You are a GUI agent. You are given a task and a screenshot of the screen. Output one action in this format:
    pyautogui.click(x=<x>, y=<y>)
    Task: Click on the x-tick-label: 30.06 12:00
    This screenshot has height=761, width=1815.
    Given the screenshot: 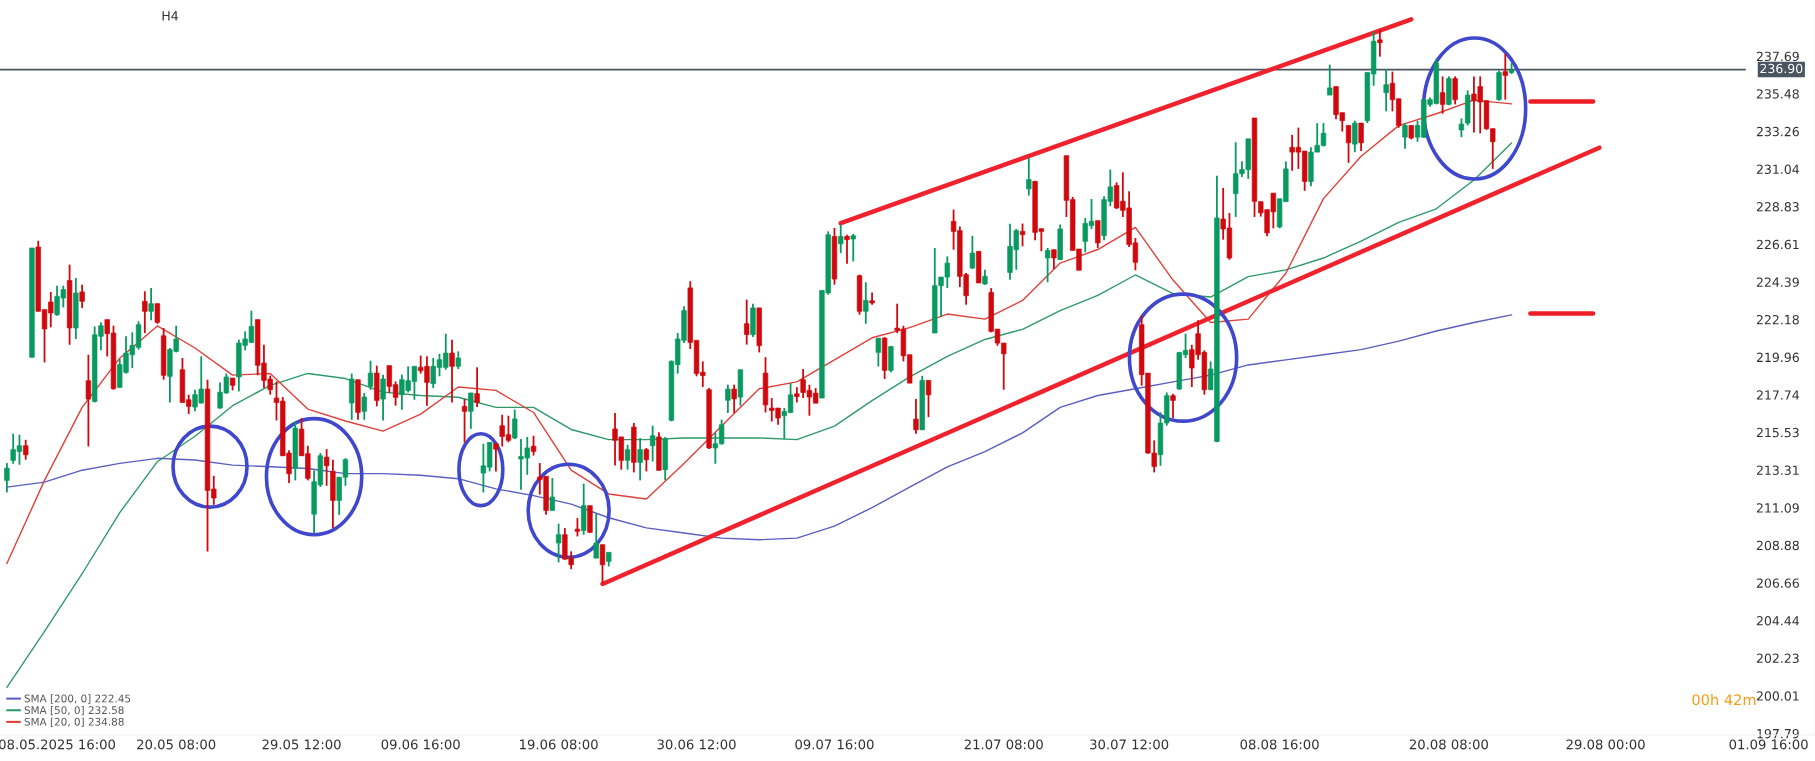 What is the action you would take?
    pyautogui.click(x=696, y=744)
    